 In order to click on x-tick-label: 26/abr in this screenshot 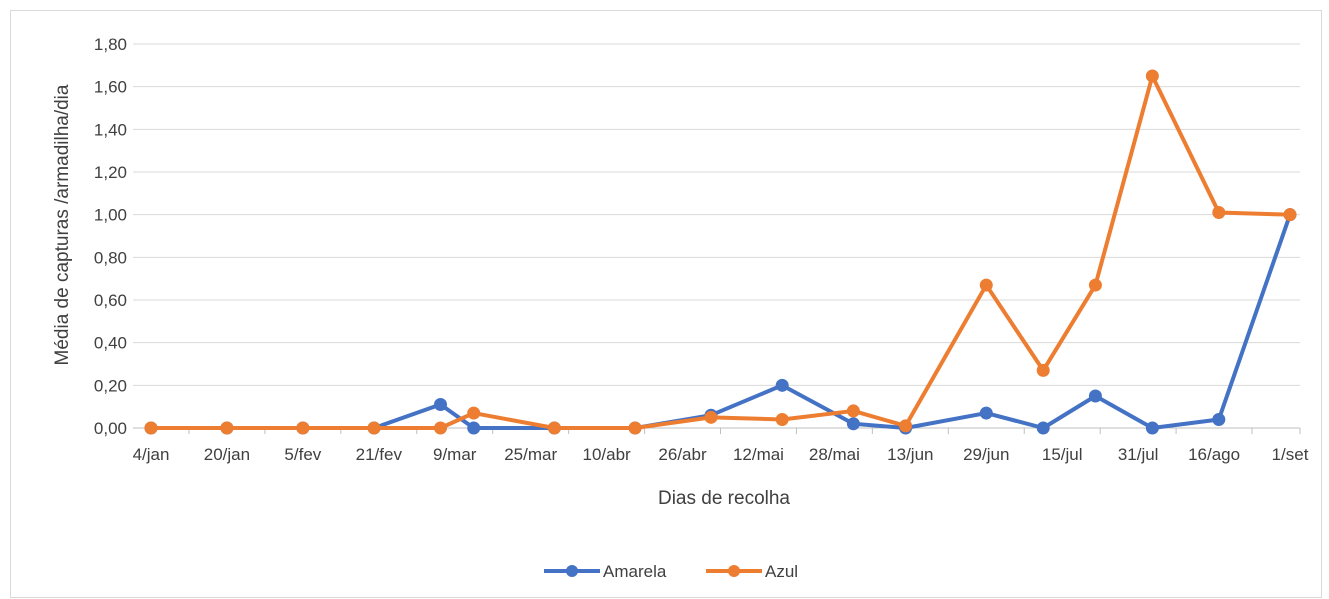, I will do `click(682, 454)`.